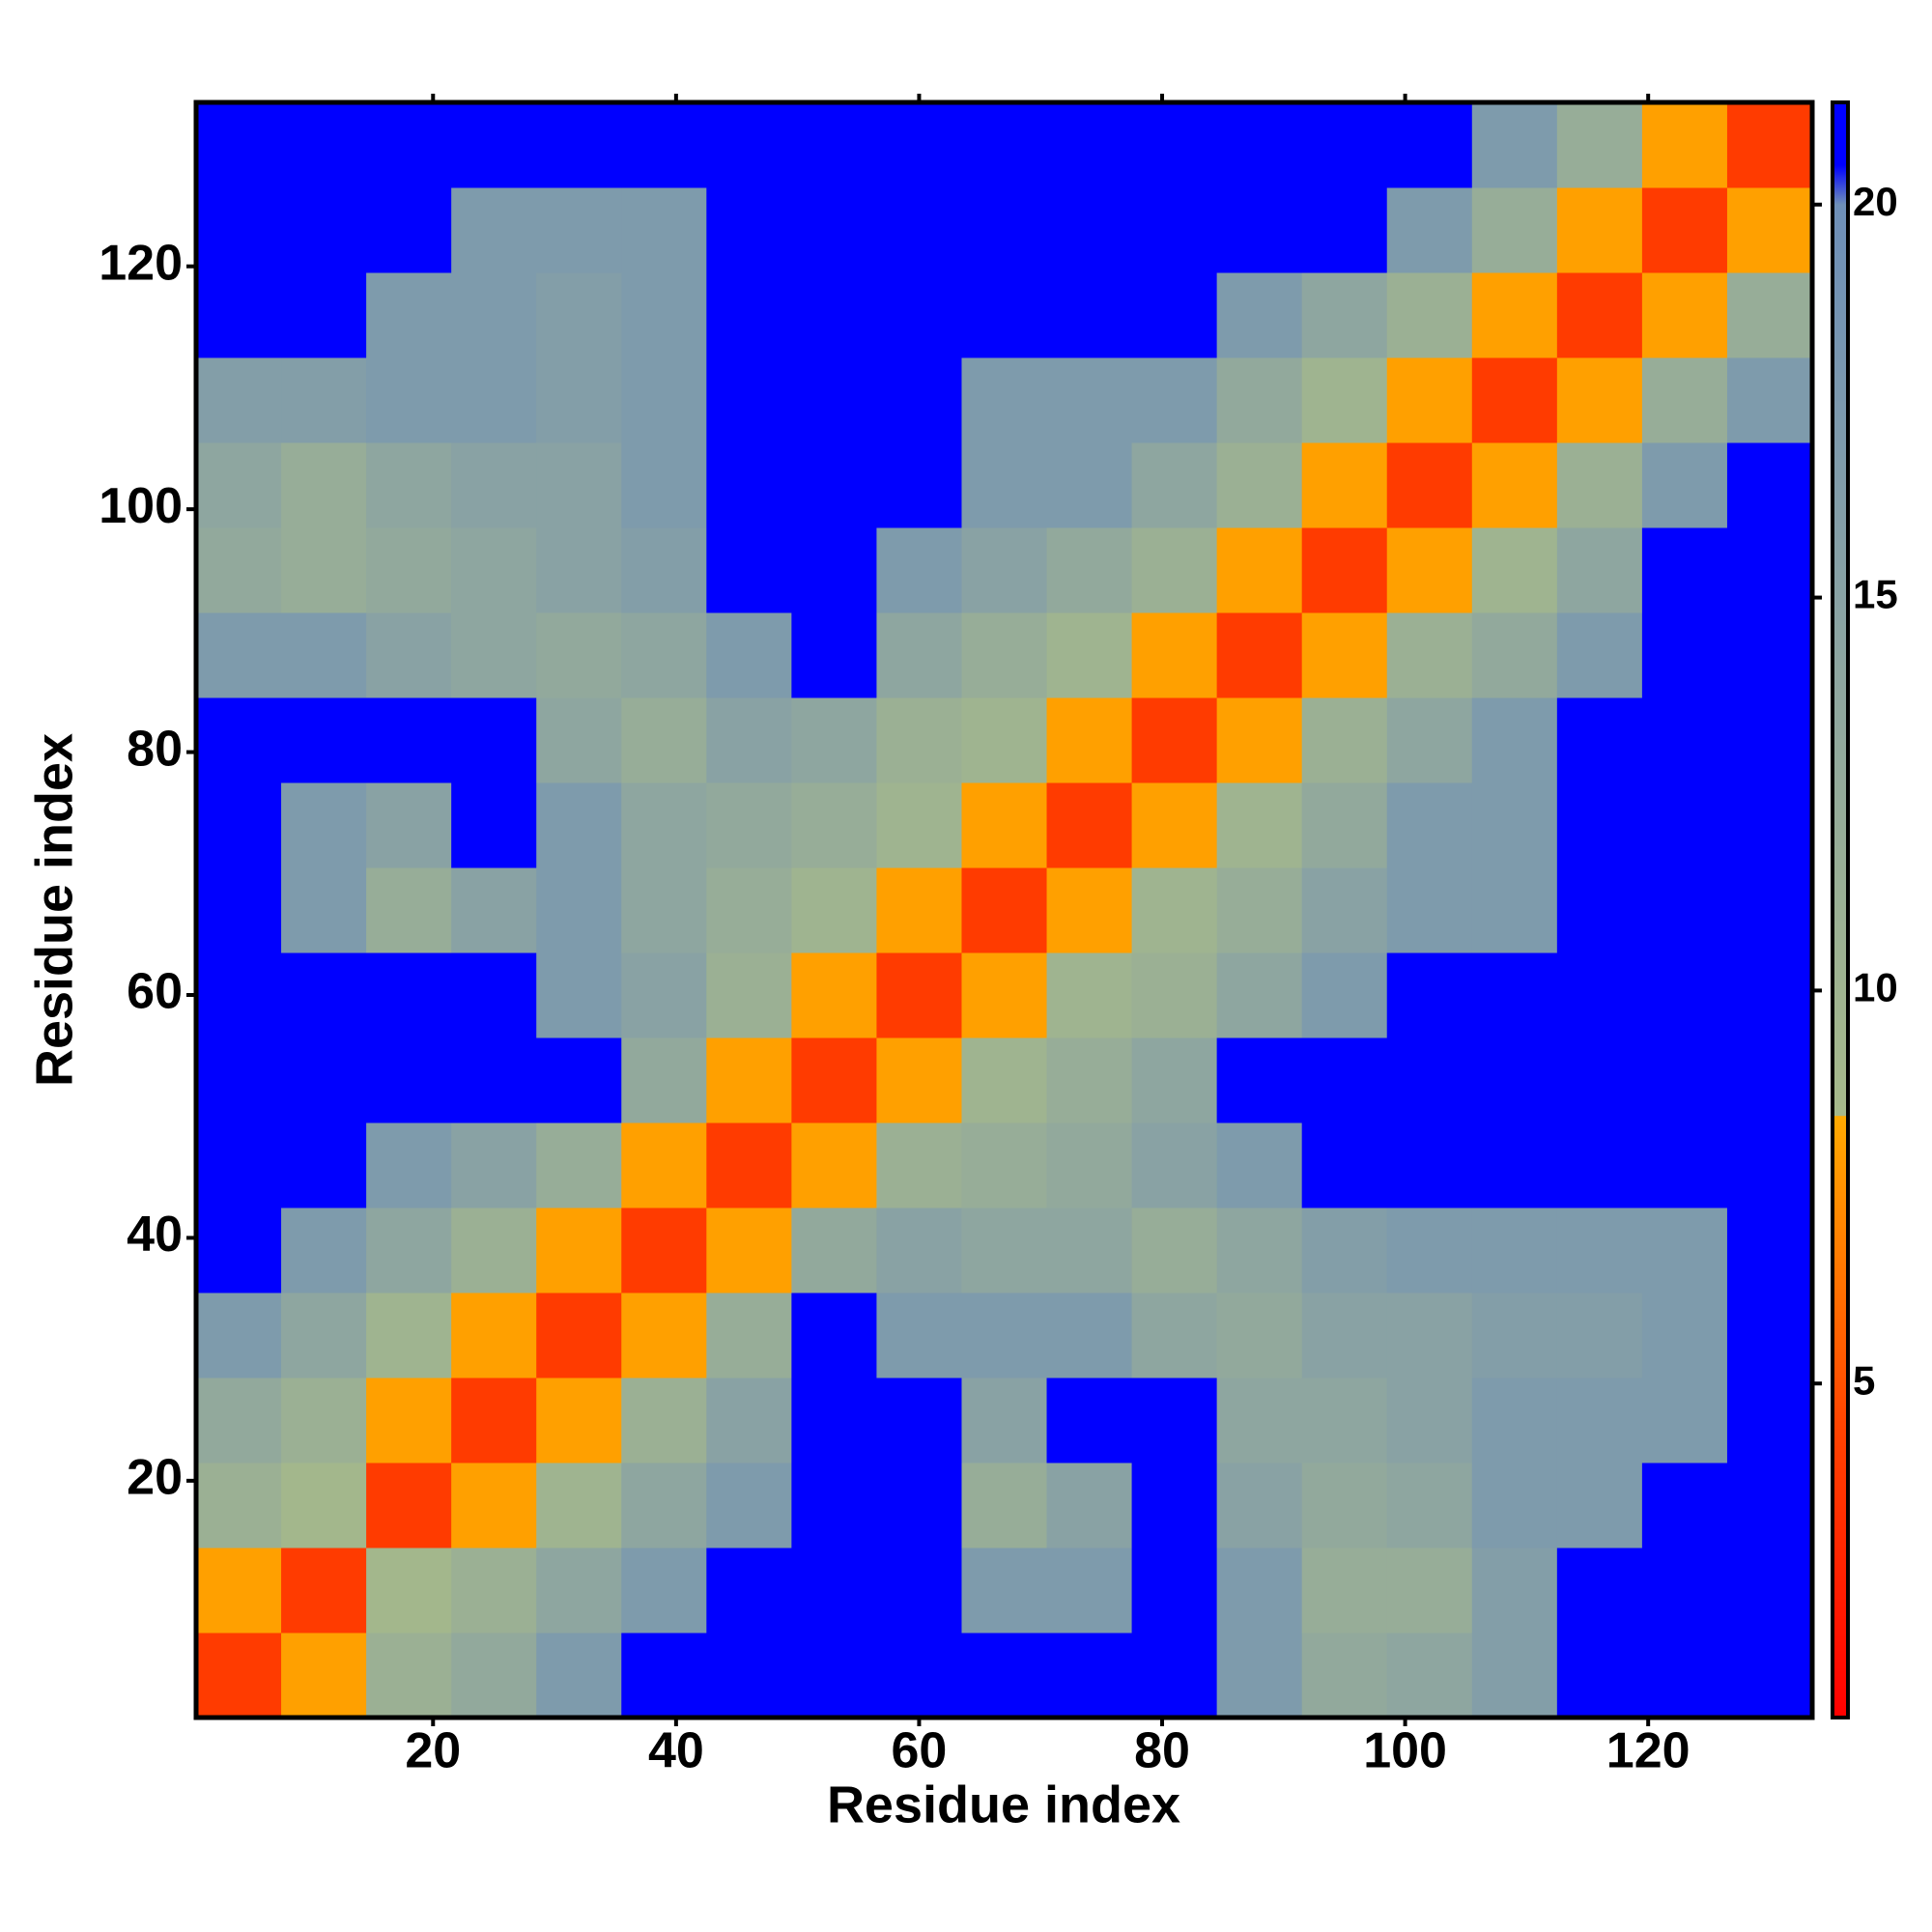 The height and width of the screenshot is (1932, 1932). Describe the element at coordinates (141, 506) in the screenshot. I see `y-tick-label: 100` at that location.